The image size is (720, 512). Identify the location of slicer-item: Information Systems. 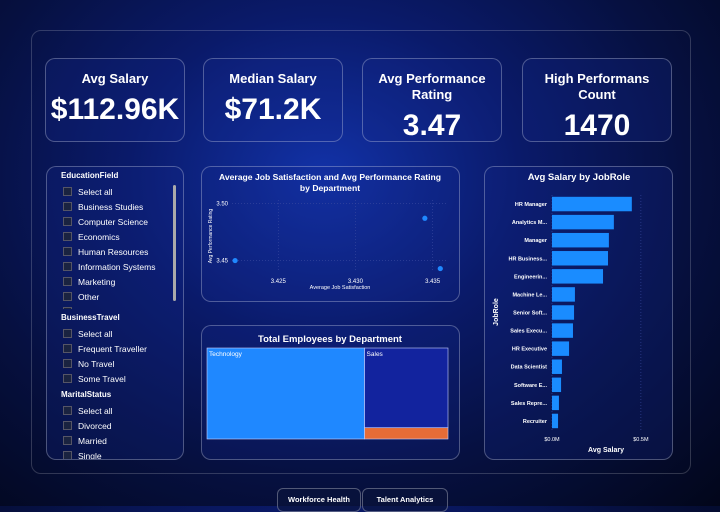
(115, 266).